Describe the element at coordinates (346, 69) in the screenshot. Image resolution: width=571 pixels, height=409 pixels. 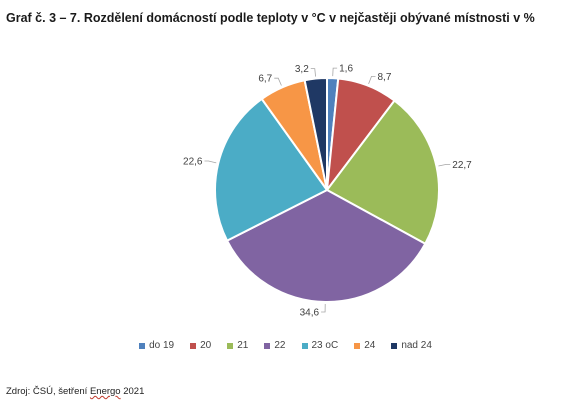
I see `data-label-do-19: 1,6` at that location.